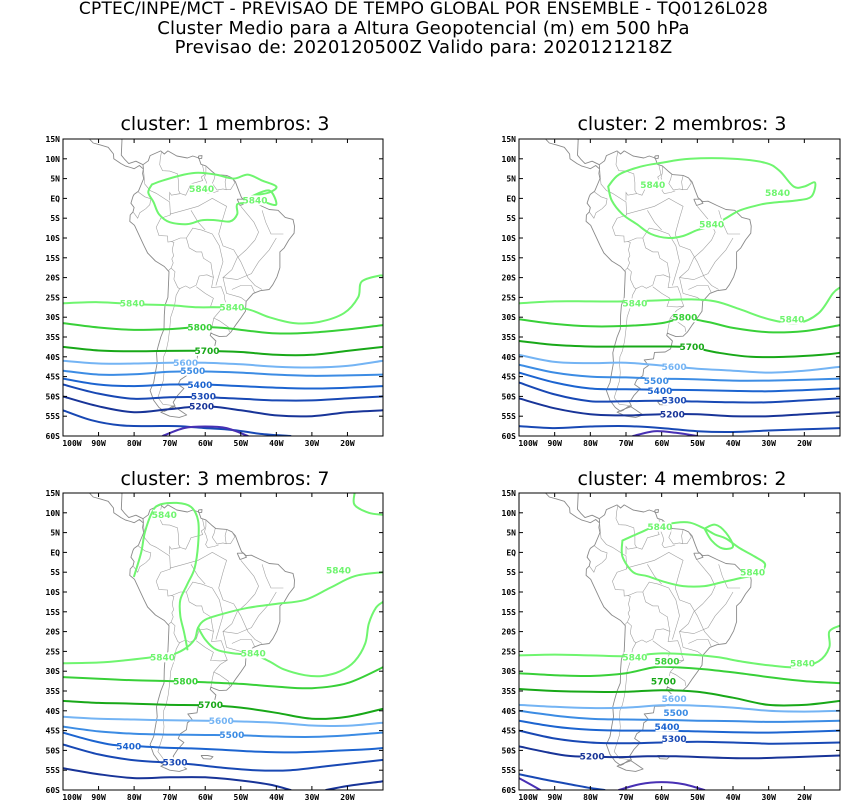 This screenshot has width=847, height=803. Describe the element at coordinates (656, 157) in the screenshot. I see `coastline-trinidad` at that location.